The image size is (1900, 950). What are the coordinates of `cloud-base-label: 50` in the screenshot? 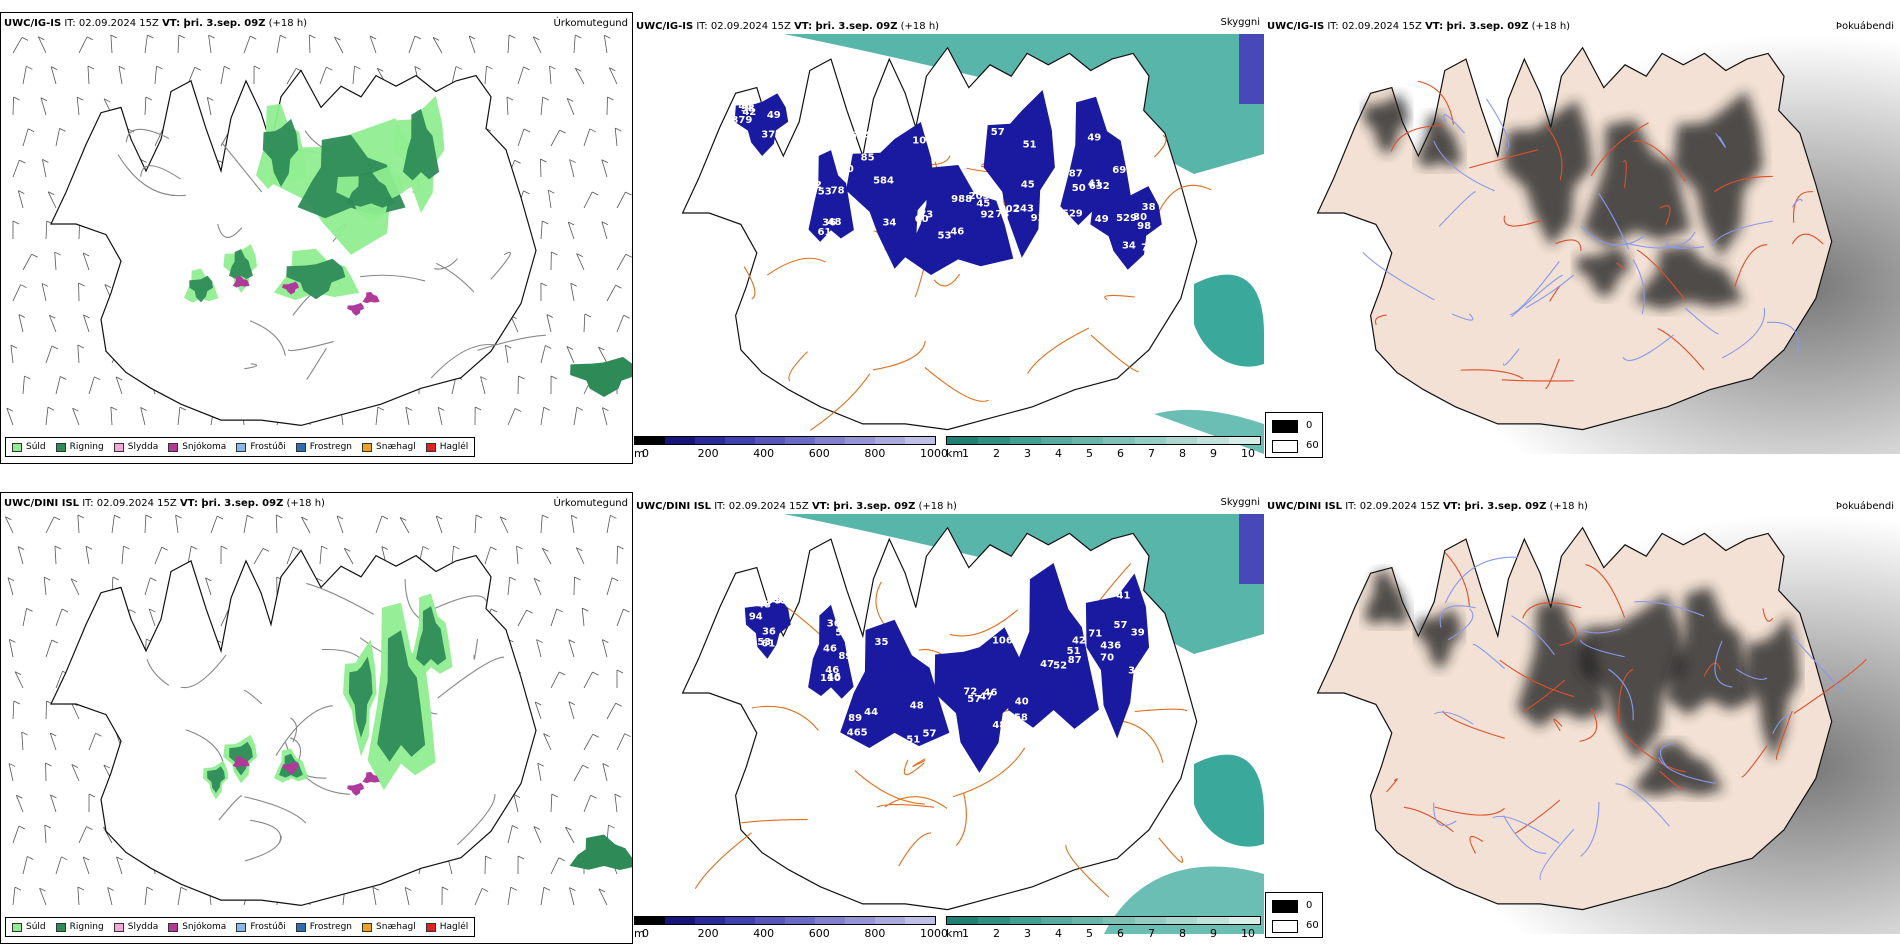 It's located at (847, 169).